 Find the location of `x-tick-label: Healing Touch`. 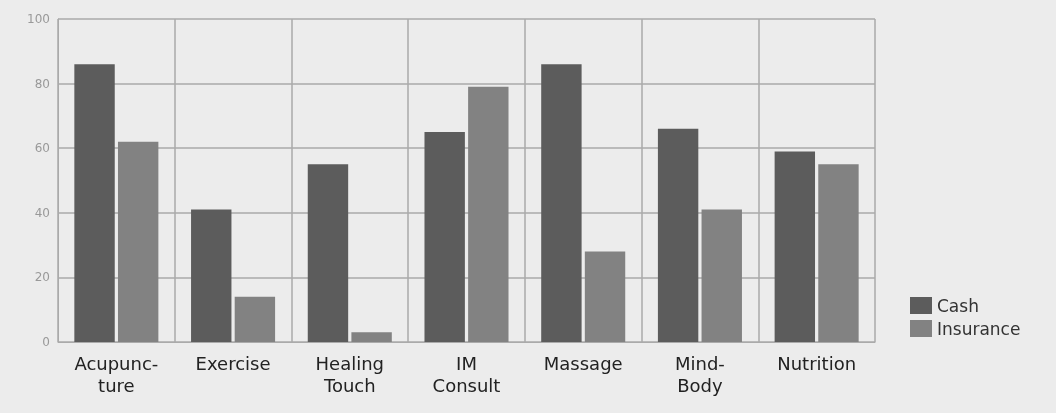

x-tick-label: Healing Touch is located at coordinates (350, 374).